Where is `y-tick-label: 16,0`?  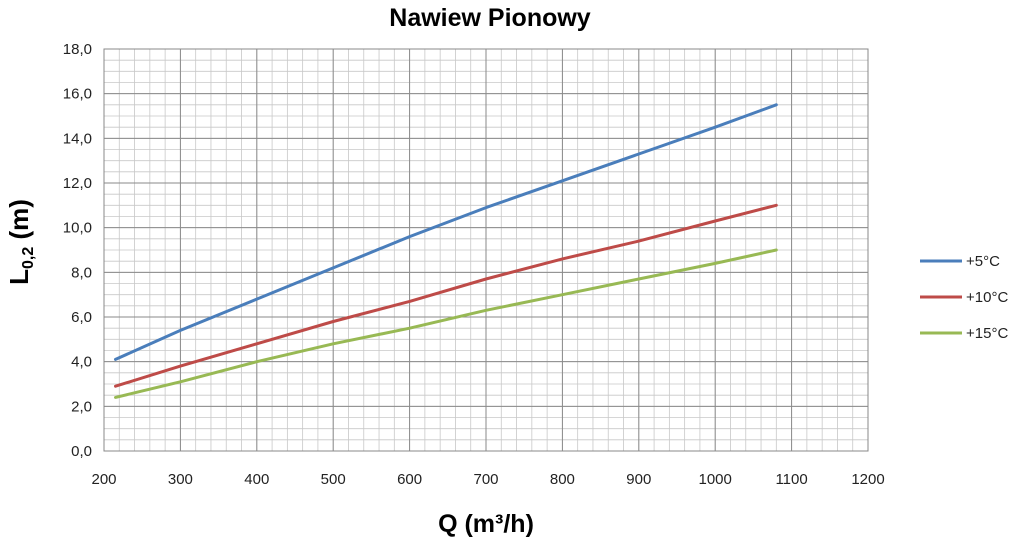 y-tick-label: 16,0 is located at coordinates (77, 94).